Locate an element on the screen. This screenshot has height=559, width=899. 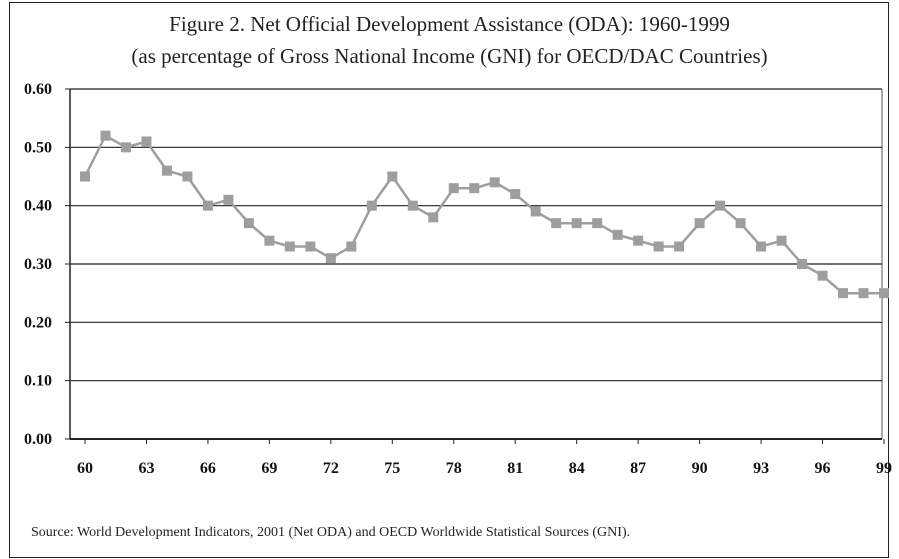
x-tick-label: 72 is located at coordinates (331, 468).